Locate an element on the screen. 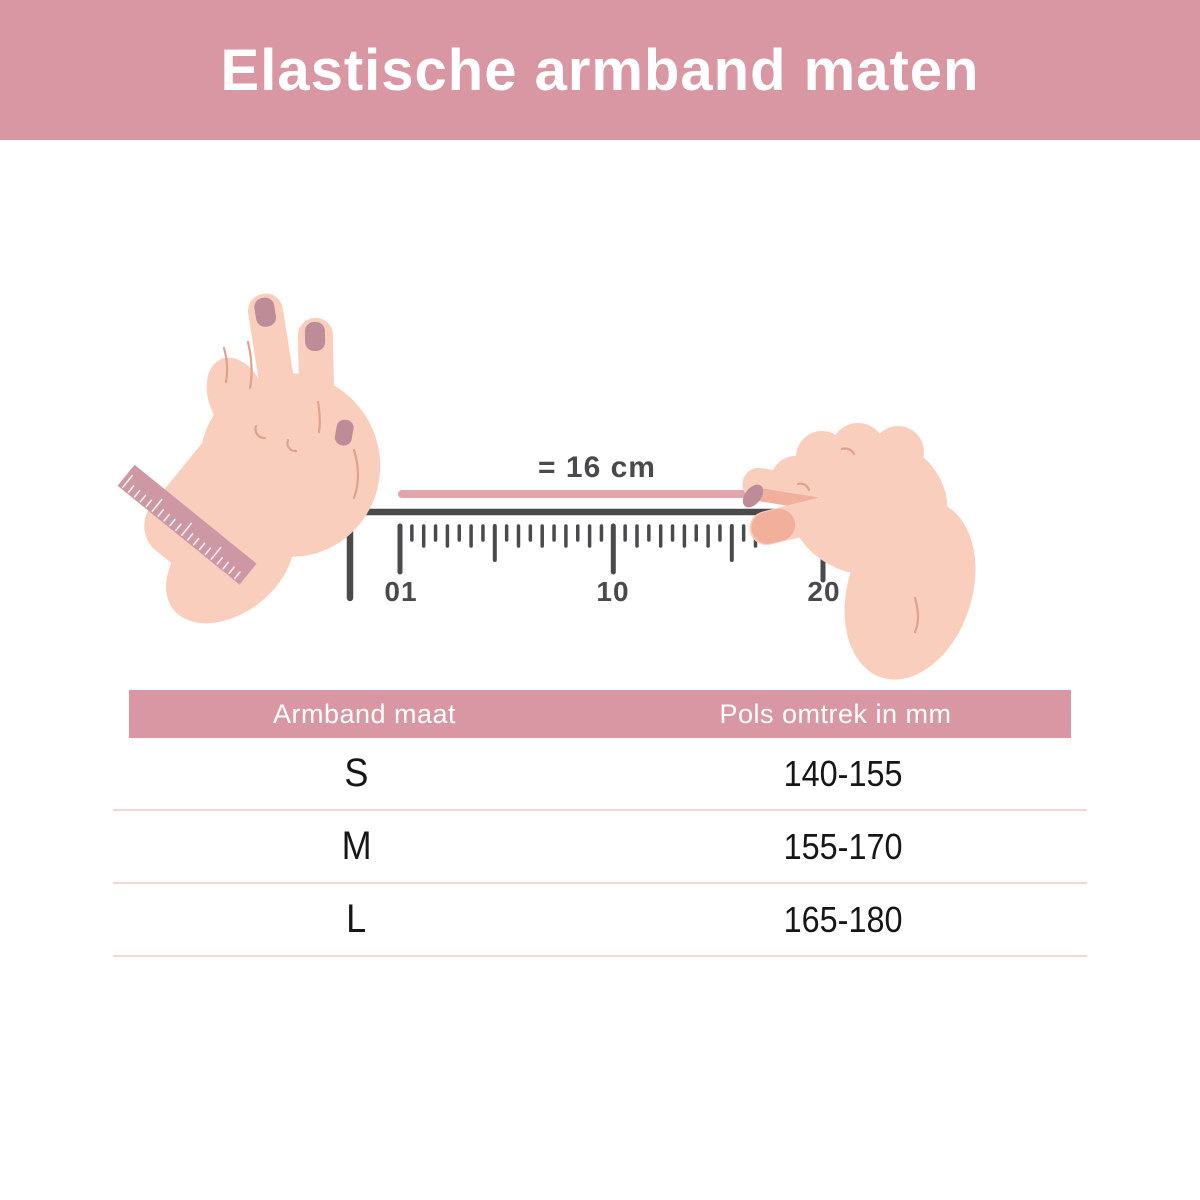 This screenshot has height=1200, width=1200. size-value: S is located at coordinates (356, 773).